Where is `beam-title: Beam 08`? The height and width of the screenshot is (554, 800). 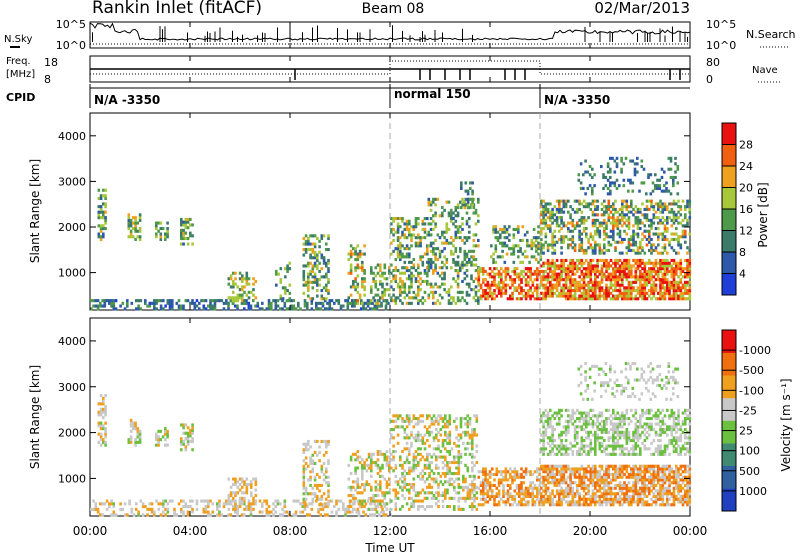 beam-title: Beam 08 is located at coordinates (393, 9).